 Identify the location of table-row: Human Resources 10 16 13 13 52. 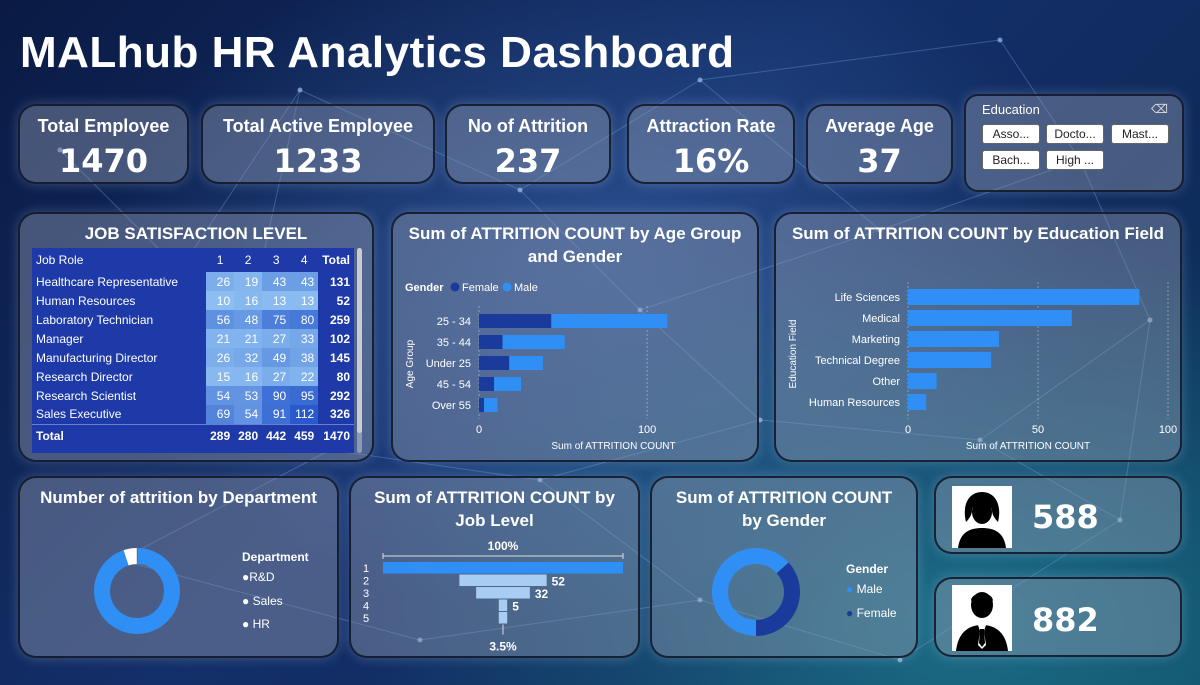
(193, 300).